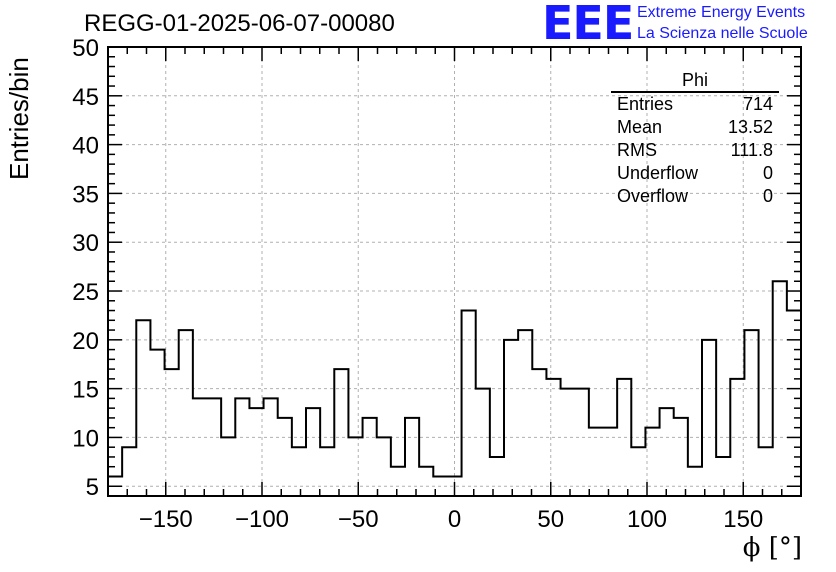 The image size is (836, 572). I want to click on y-tick-label: 5, so click(92, 487).